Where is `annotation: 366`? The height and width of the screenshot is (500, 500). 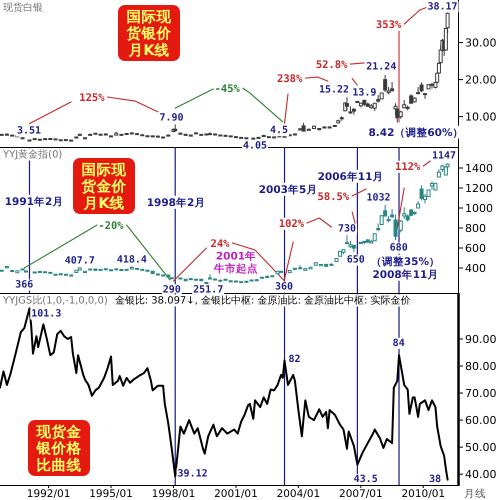 annotation: 366 is located at coordinates (24, 285).